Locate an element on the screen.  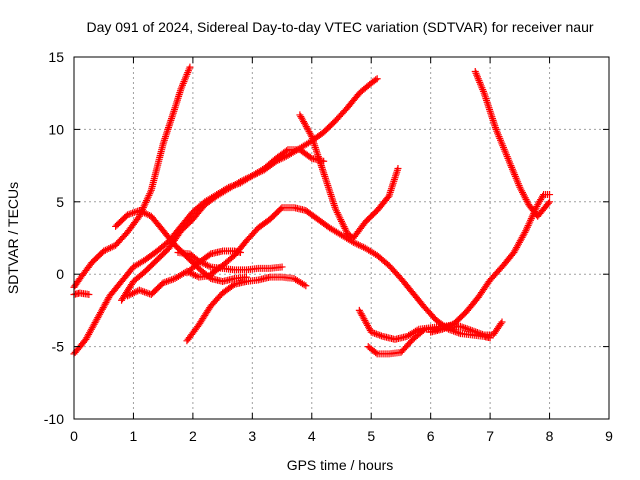
x-tick-label: 4 is located at coordinates (312, 436).